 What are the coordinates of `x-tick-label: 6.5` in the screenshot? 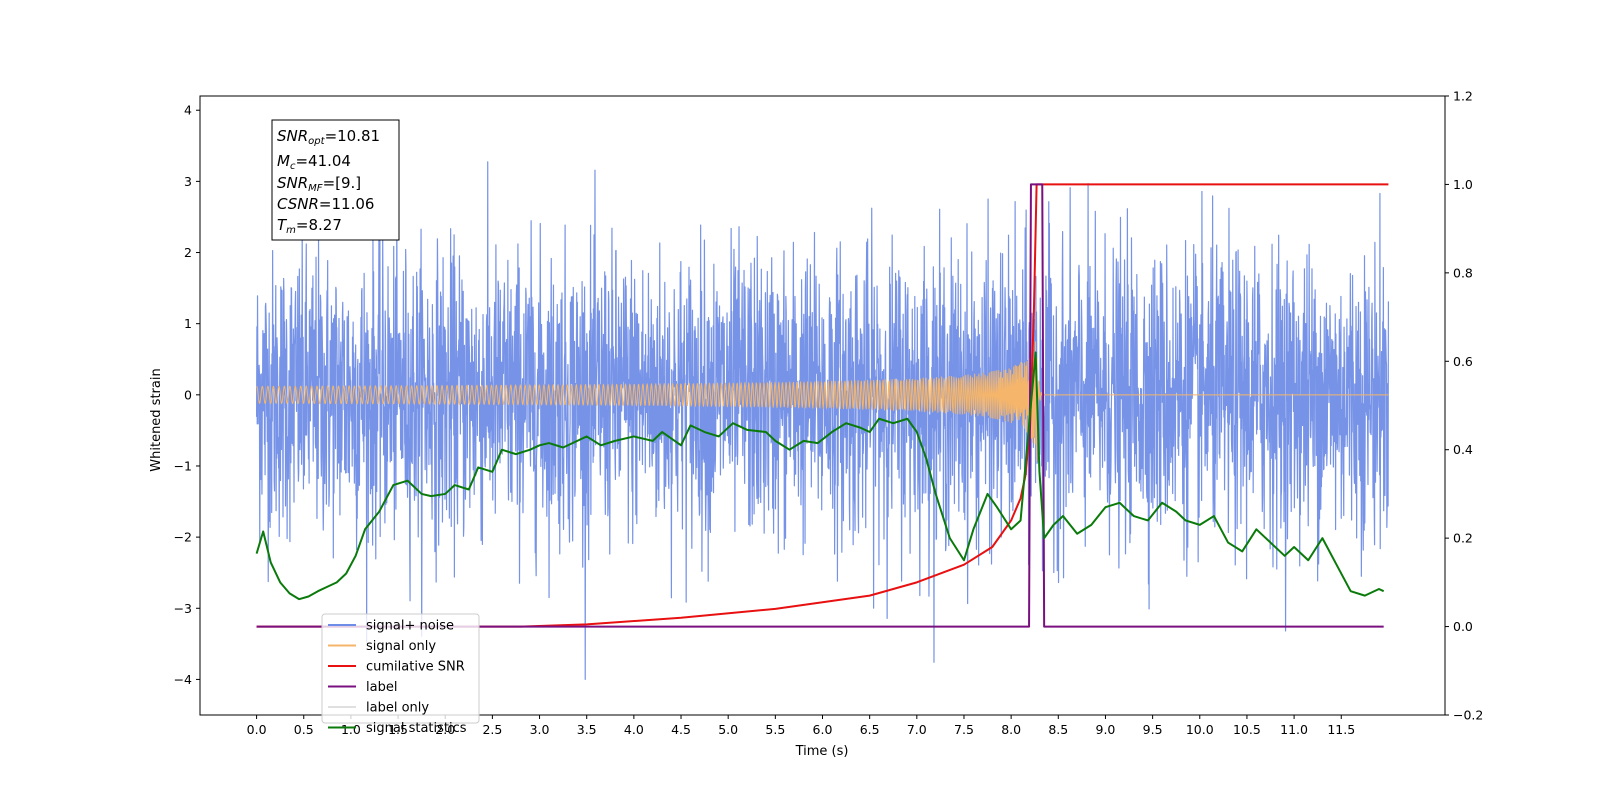 It's located at (870, 729).